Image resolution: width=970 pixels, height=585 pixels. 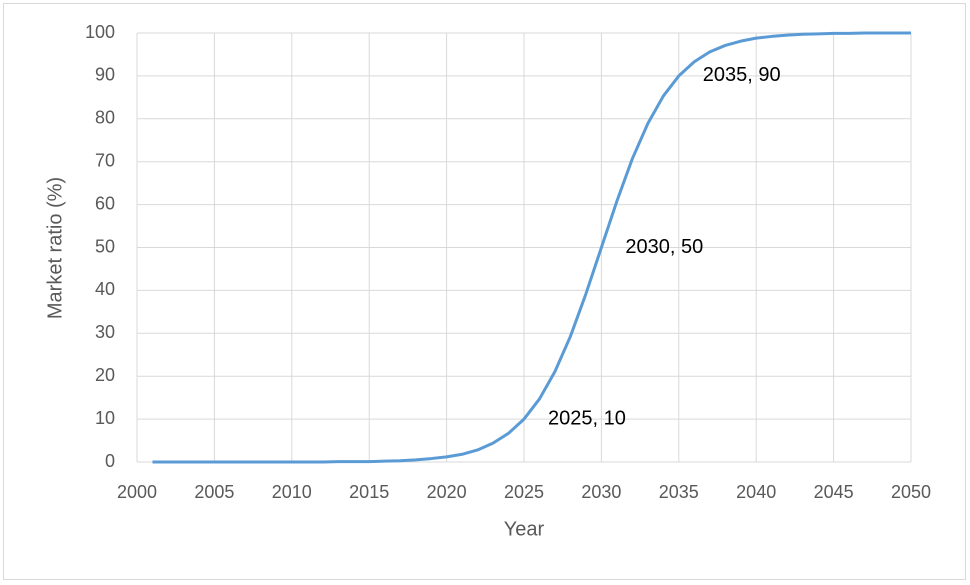 What do you see at coordinates (105, 418) in the screenshot?
I see `y-tick-label: 10` at bounding box center [105, 418].